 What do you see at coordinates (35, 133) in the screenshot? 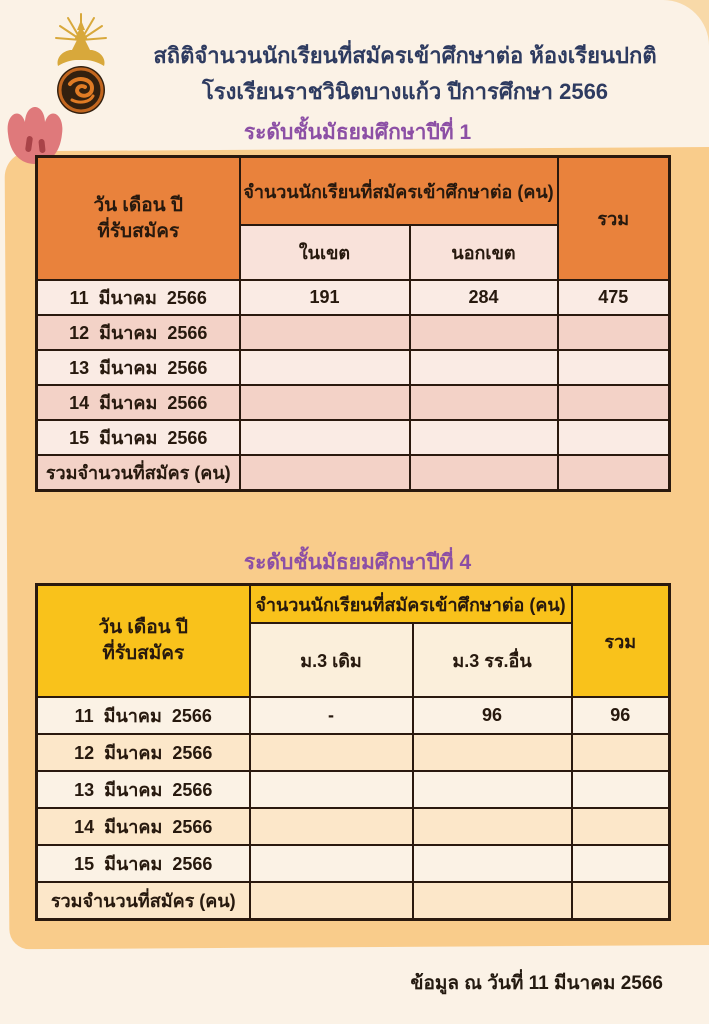
I see `flower-icon` at bounding box center [35, 133].